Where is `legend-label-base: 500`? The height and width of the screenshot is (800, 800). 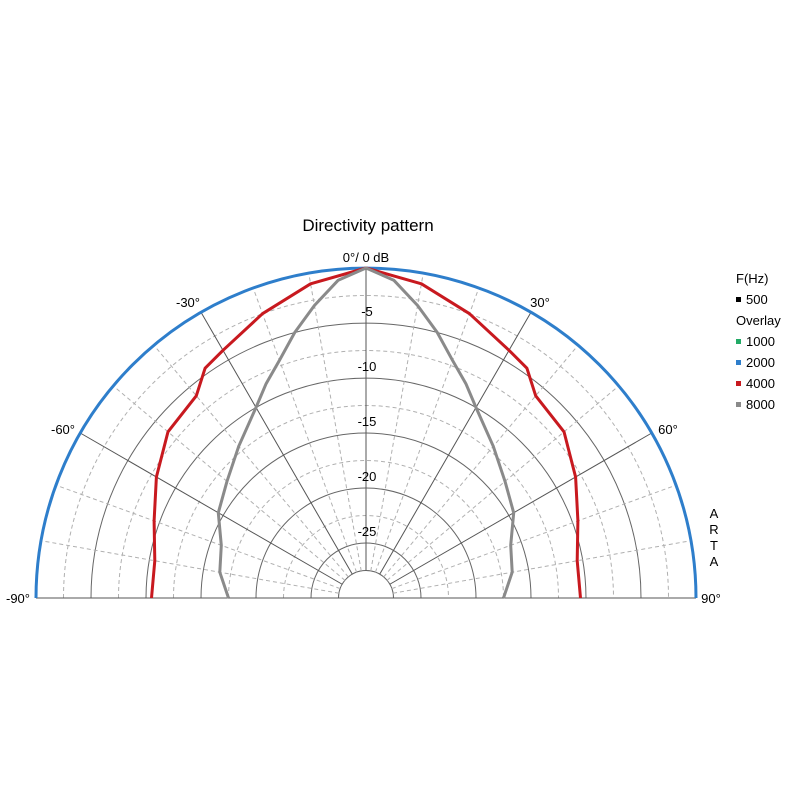 legend-label-base: 500 is located at coordinates (757, 299).